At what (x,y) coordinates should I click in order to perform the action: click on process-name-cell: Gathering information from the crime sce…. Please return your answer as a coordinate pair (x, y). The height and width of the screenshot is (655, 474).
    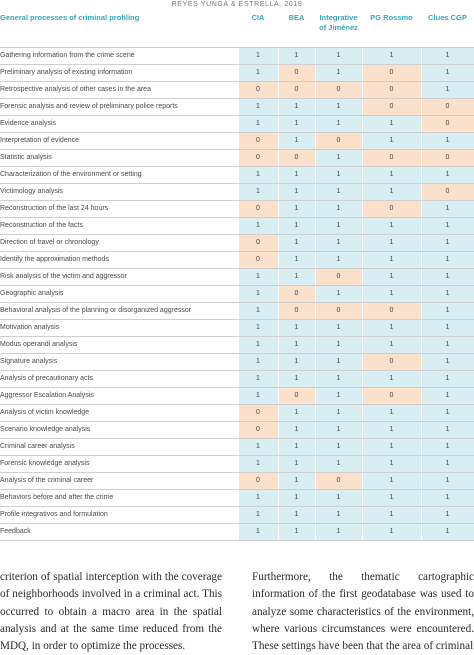
    Looking at the image, I should click on (119, 56).